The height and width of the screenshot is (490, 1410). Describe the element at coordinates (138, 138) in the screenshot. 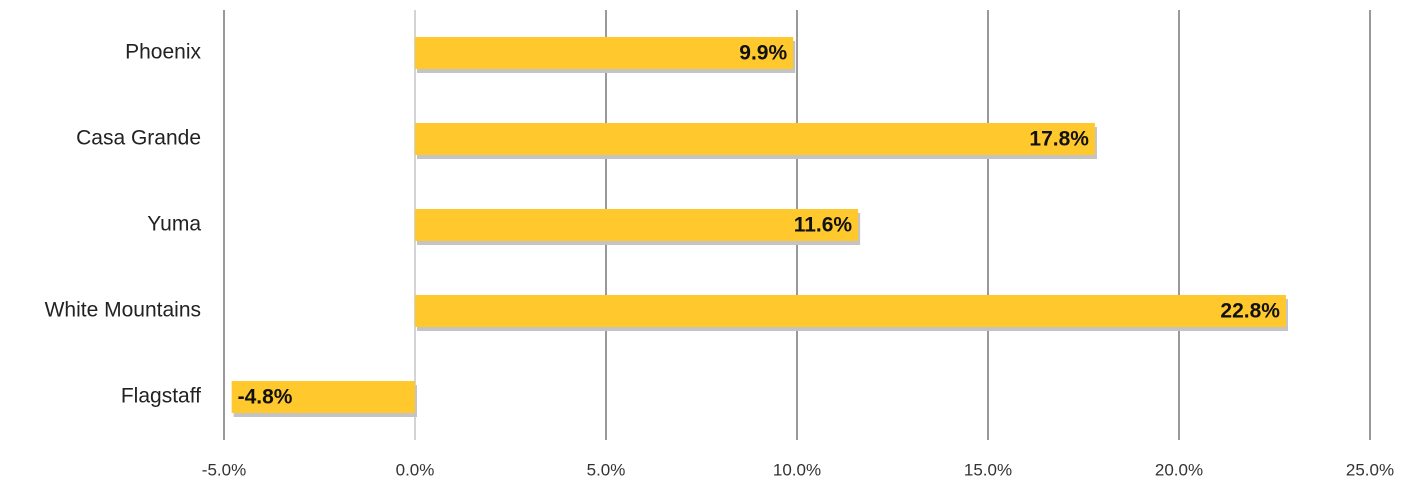

I see `category-label: Casa Grande` at that location.